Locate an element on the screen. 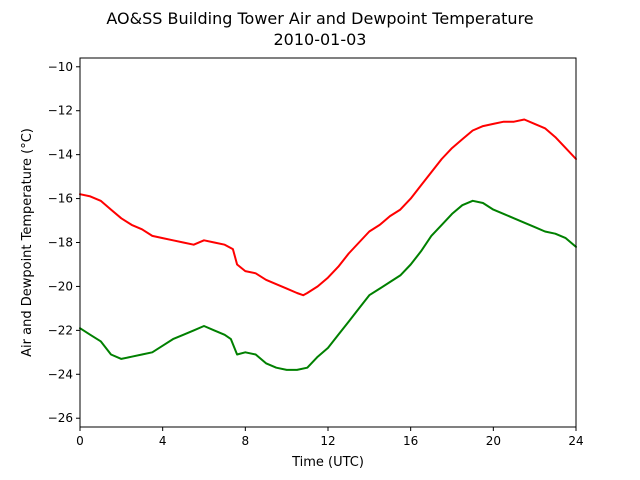 The image size is (640, 480). y-tick-label: −10 is located at coordinates (60, 67).